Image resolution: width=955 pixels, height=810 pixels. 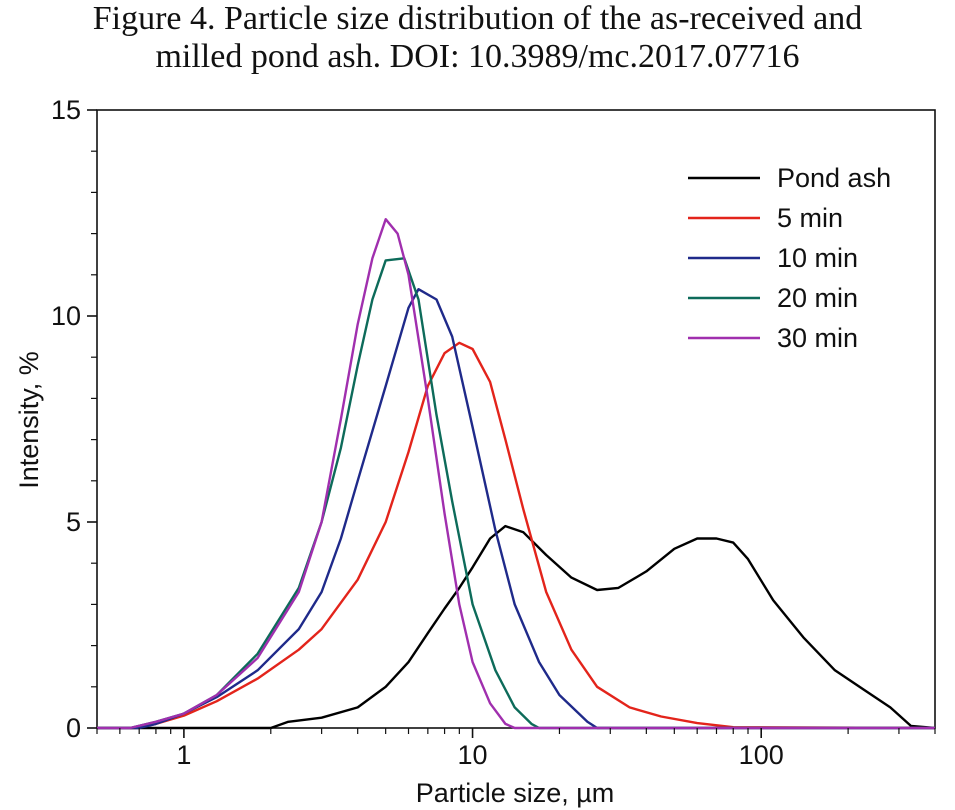 I want to click on y-tick-label: 15, so click(x=66, y=110).